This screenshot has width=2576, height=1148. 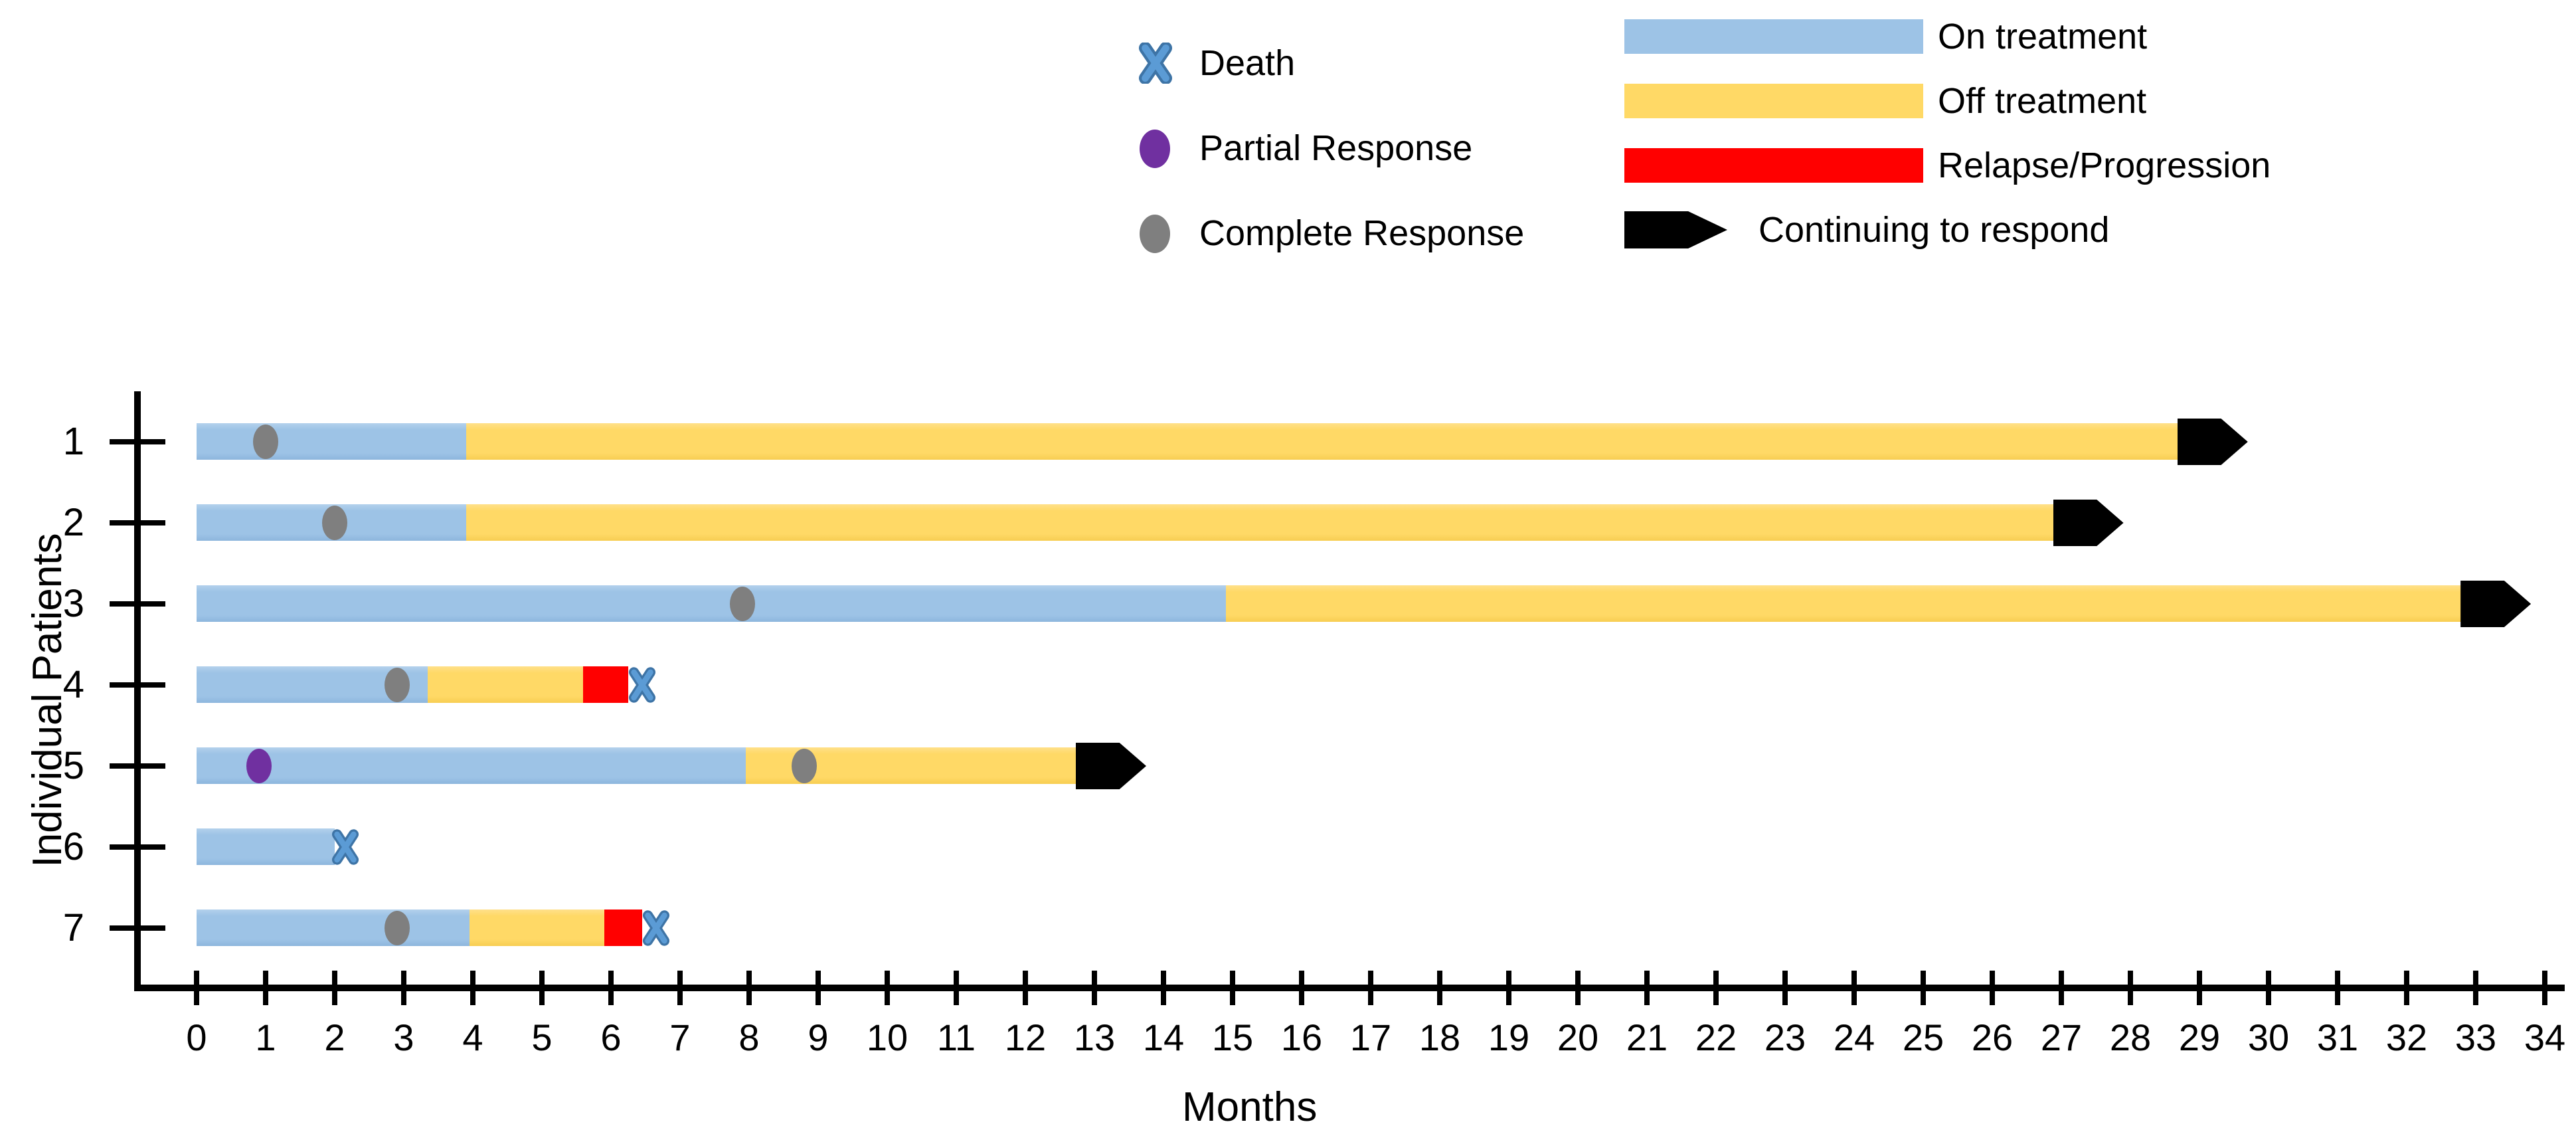 What do you see at coordinates (334, 1037) in the screenshot?
I see `x-axis-tick-label: 2` at bounding box center [334, 1037].